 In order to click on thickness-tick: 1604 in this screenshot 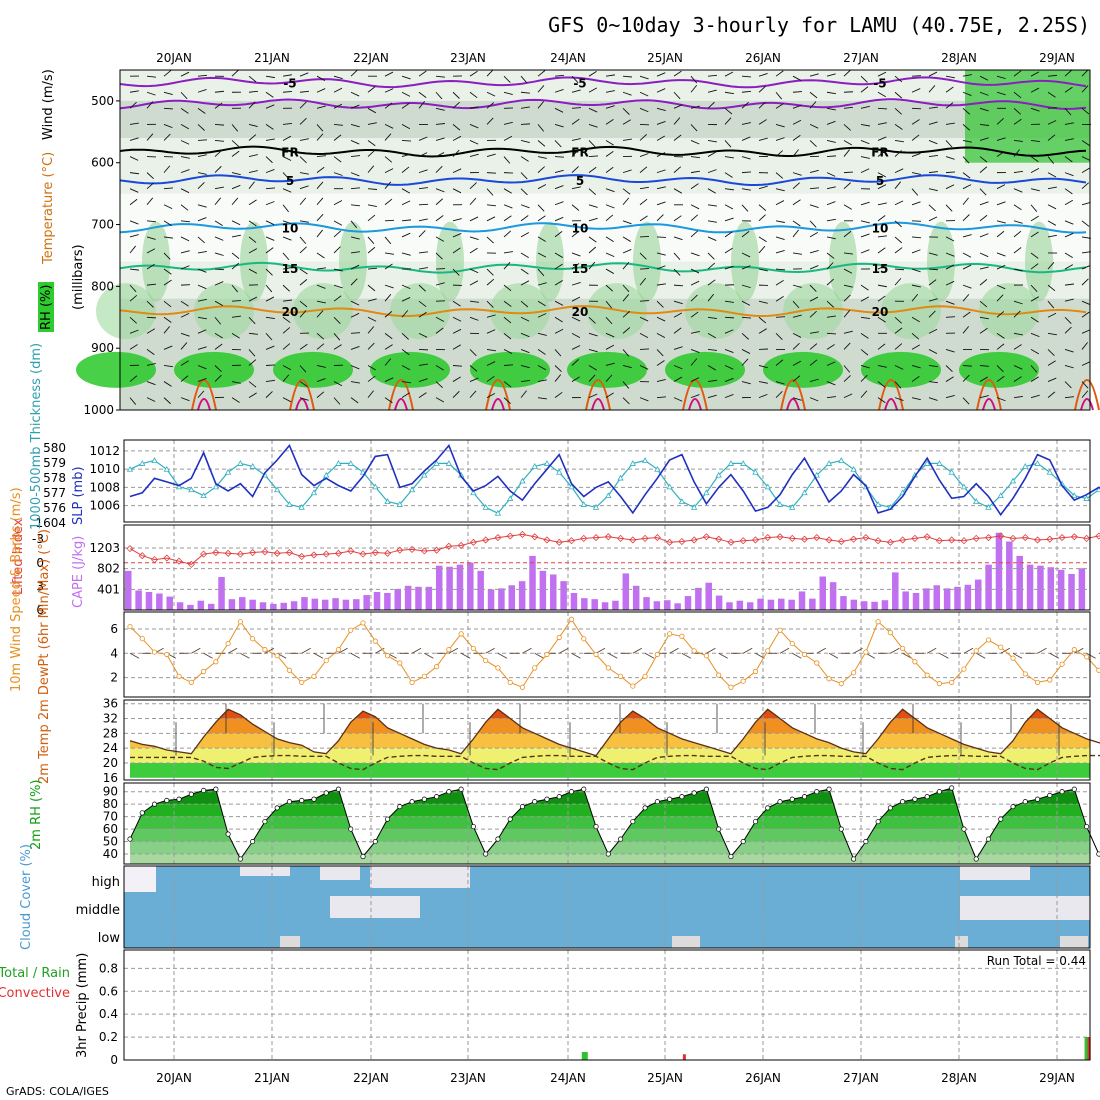, I will do `click(50, 523)`.